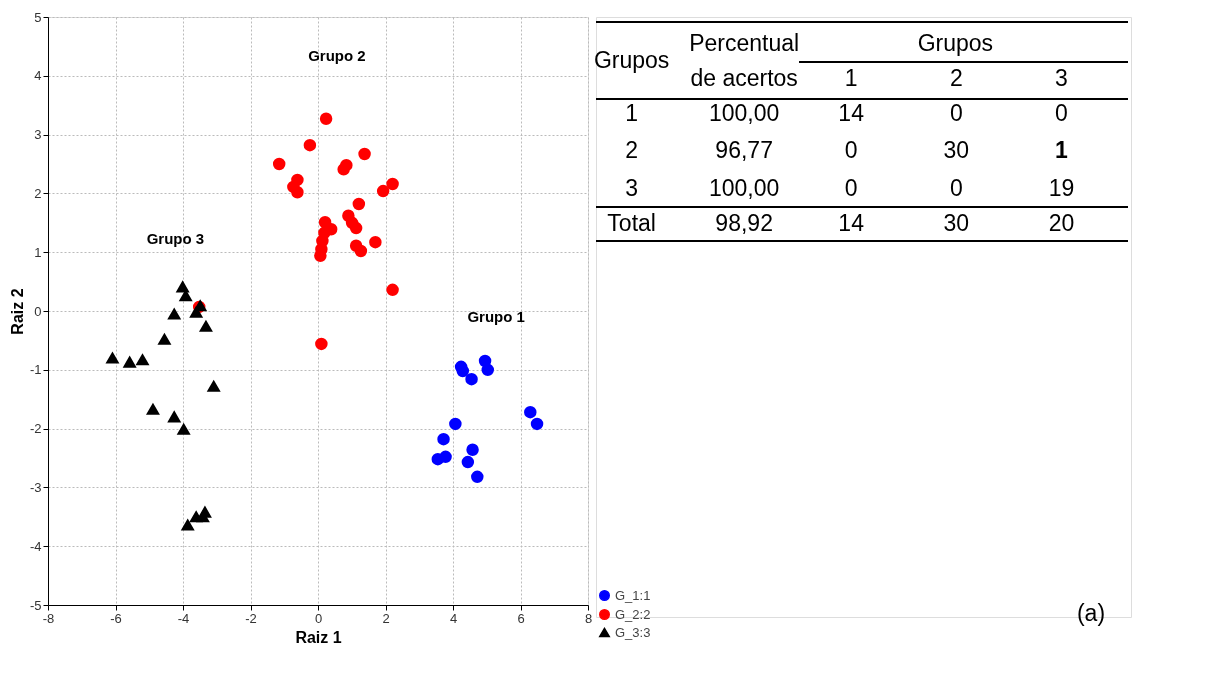 This screenshot has height=682, width=1221. I want to click on text: Total, so click(631, 223).